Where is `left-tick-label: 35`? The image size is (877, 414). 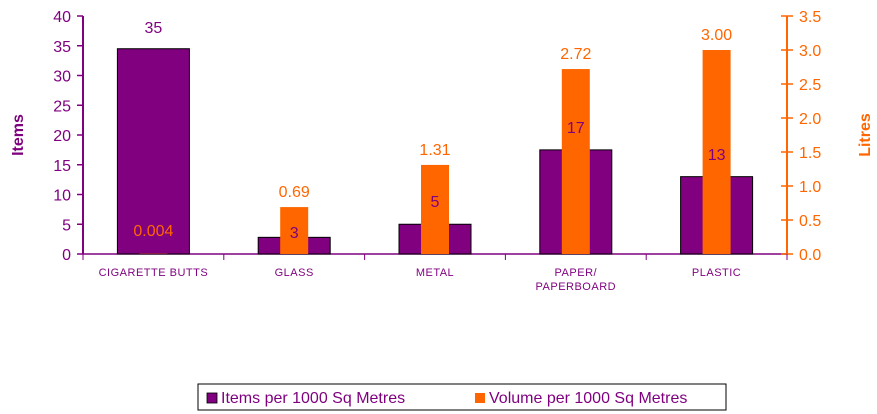
left-tick-label: 35 is located at coordinates (62, 47).